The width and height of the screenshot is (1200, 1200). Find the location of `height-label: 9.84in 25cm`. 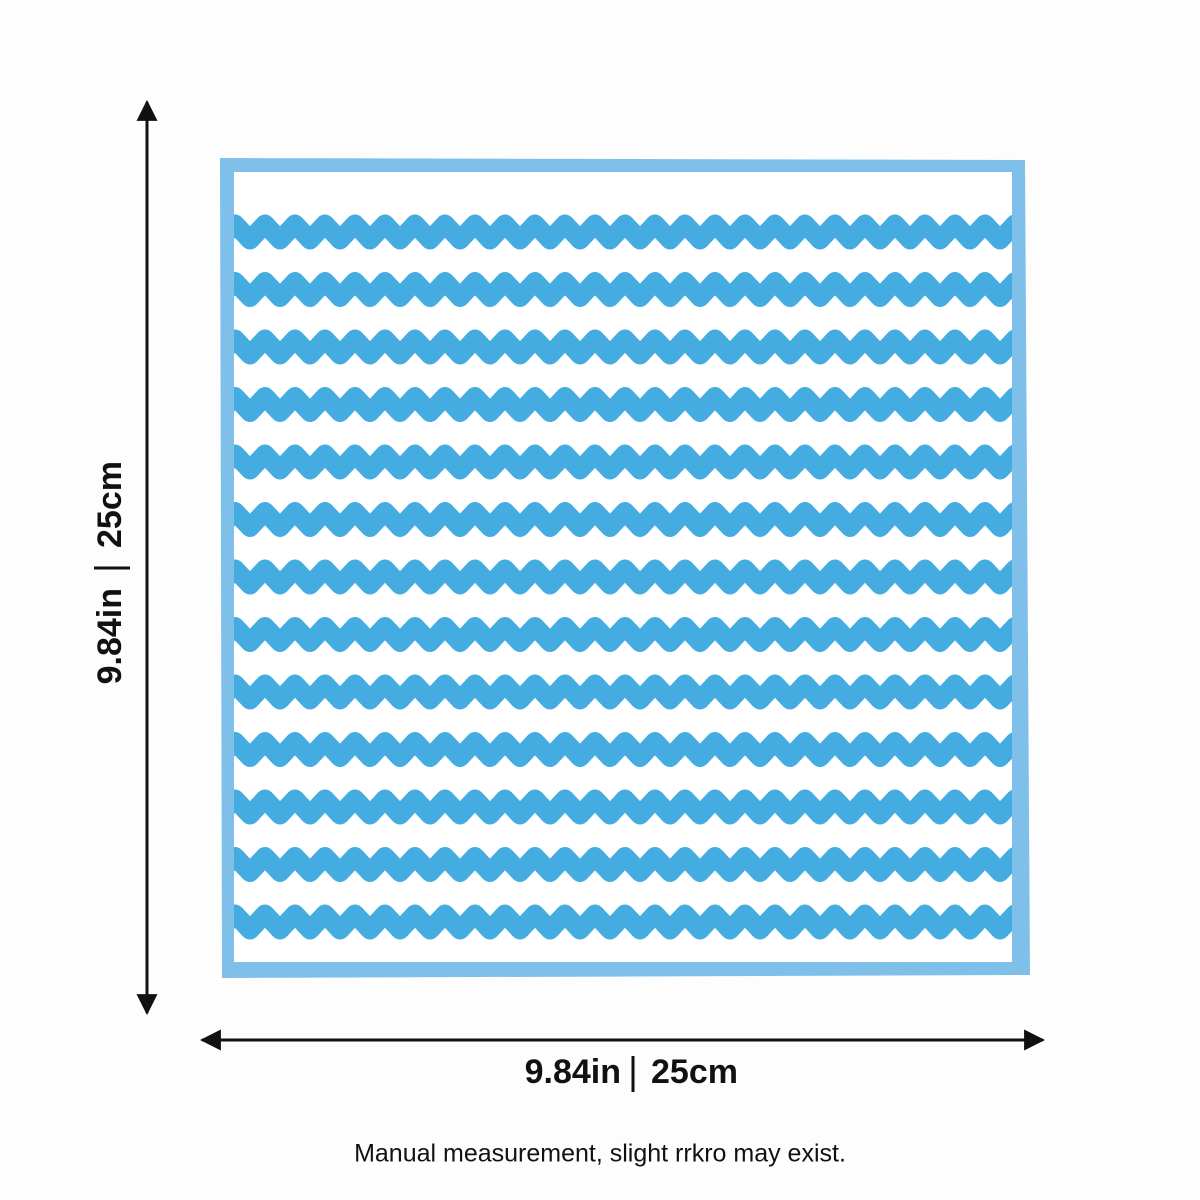

height-label: 9.84in 25cm is located at coordinates (110, 572).